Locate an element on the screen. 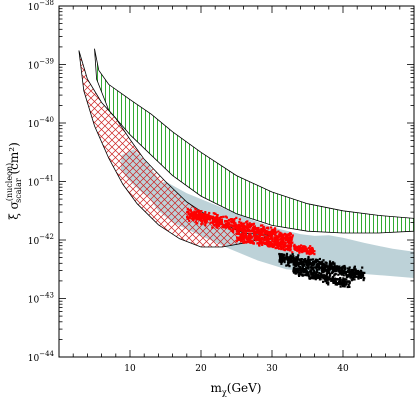 The image size is (415, 400). x-tick-label: 30 is located at coordinates (272, 369).